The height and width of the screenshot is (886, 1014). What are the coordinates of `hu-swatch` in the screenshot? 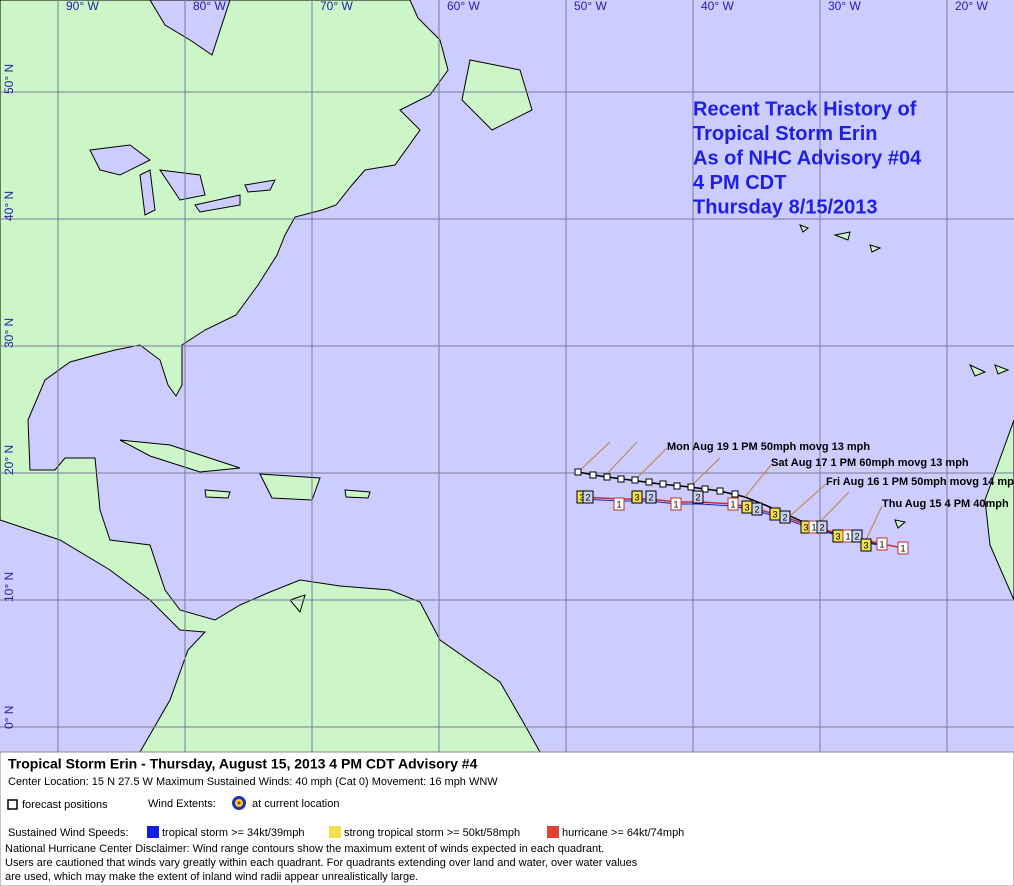 It's located at (553, 832).